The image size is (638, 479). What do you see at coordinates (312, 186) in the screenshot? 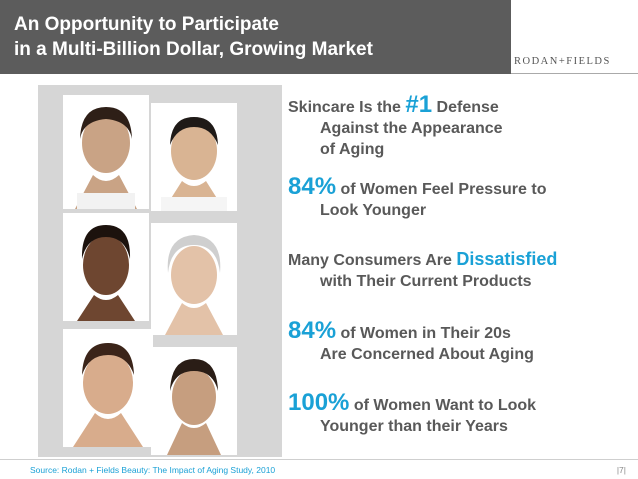
I see `fact-2-highlight: 84%` at bounding box center [312, 186].